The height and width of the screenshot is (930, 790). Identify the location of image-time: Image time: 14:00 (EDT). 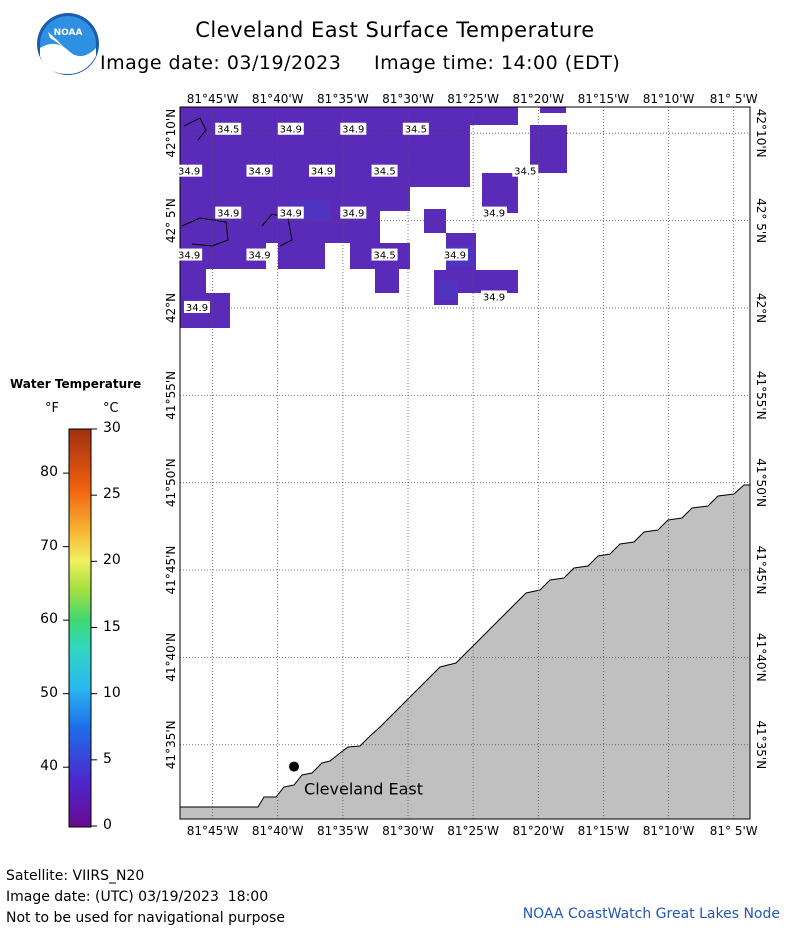
(497, 63).